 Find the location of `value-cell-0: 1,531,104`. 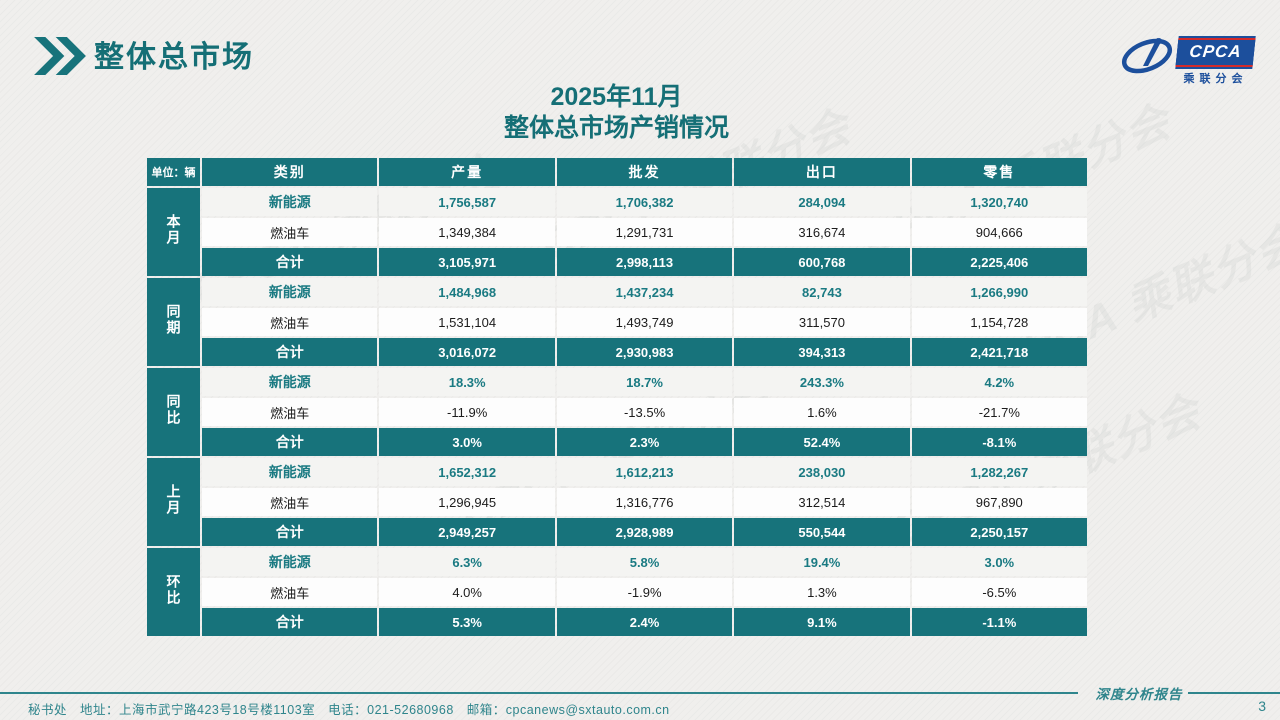

value-cell-0: 1,531,104 is located at coordinates (467, 322).